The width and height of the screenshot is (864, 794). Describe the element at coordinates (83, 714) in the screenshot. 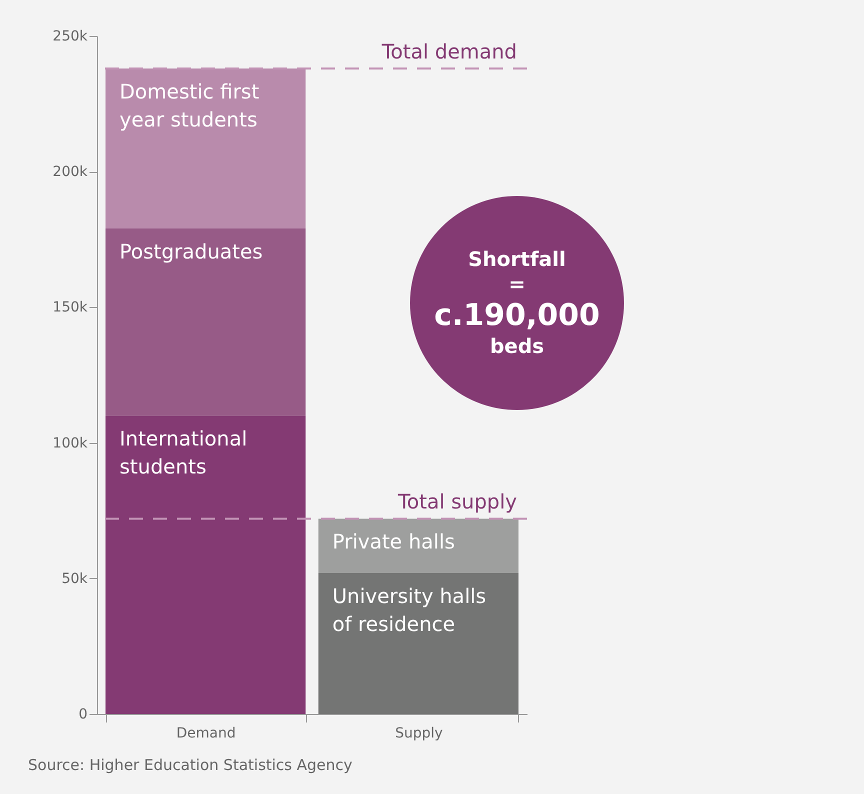

I see `y-tick-label: 0` at that location.